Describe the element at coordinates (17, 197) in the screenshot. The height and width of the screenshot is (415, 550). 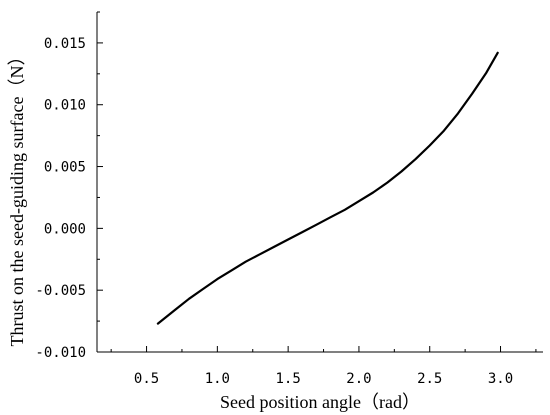
I see `y-axis-title: Thrust on the seed-guiding surface（N）` at that location.